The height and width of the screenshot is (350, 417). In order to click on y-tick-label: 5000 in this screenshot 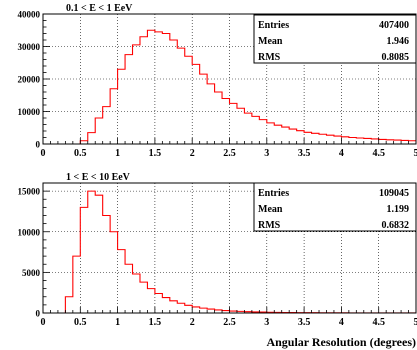, I will do `click(31, 273)`.